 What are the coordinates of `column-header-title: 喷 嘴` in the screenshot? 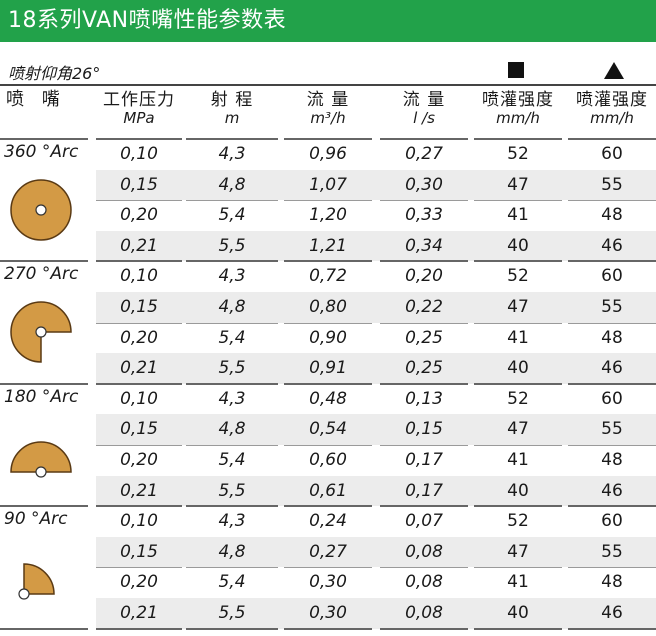 It's located at (36, 99).